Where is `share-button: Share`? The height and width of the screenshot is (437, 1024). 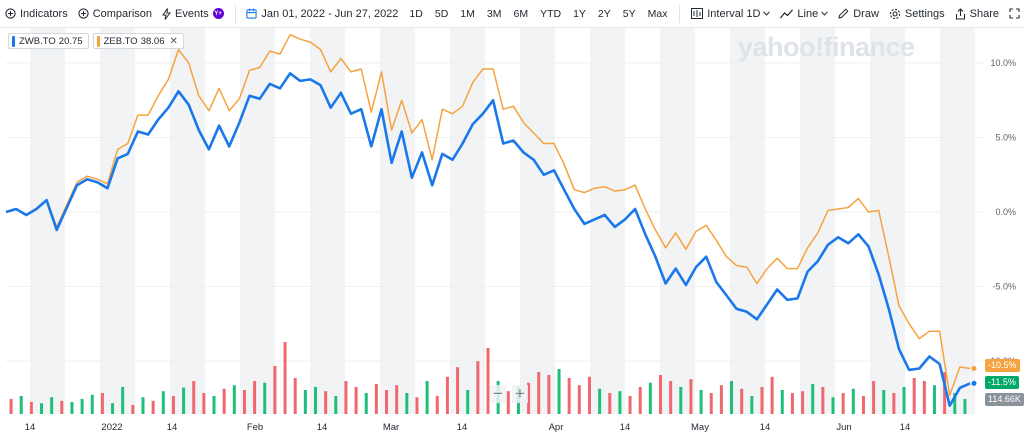
share-button: Share is located at coordinates (977, 14).